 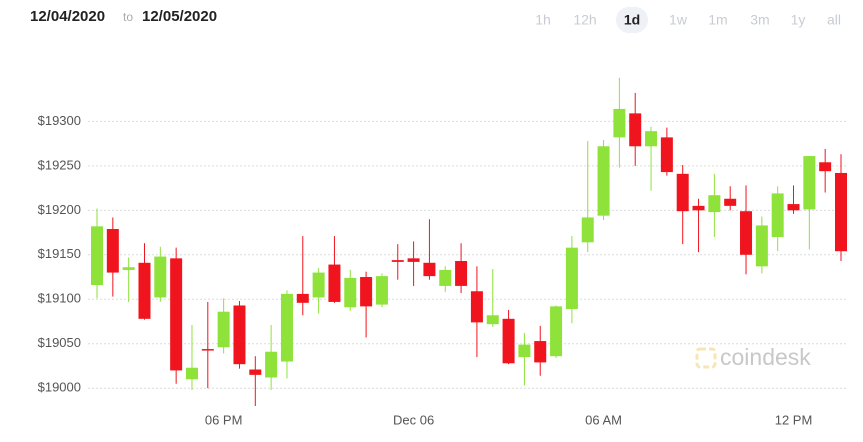 What do you see at coordinates (59, 209) in the screenshot?
I see `y-tick-label: $19200` at bounding box center [59, 209].